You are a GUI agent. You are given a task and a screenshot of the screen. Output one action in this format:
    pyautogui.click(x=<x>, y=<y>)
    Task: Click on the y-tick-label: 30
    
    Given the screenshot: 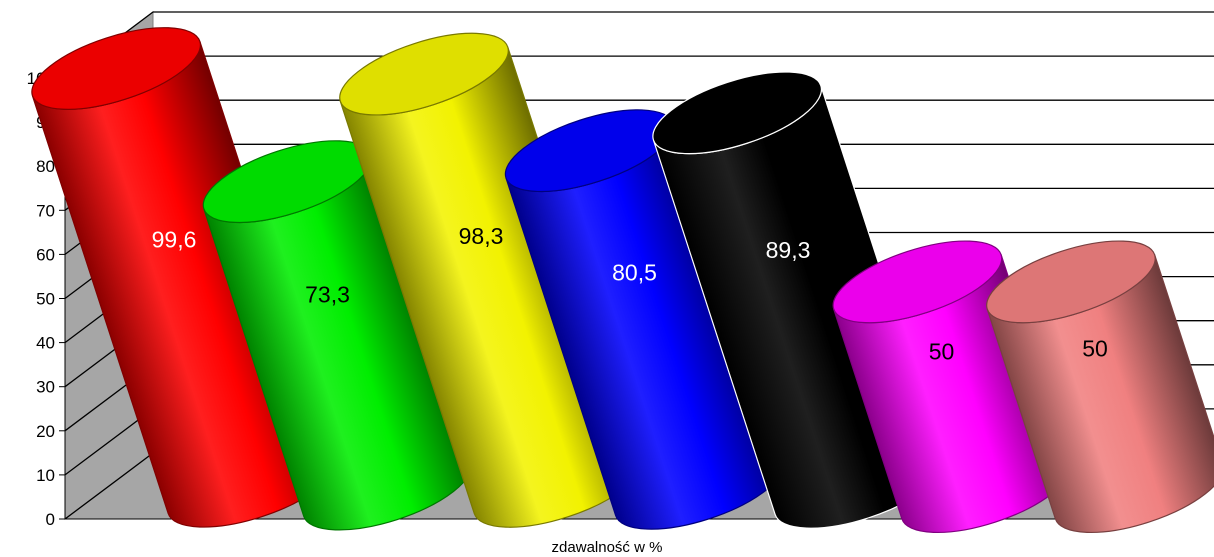 What is the action you would take?
    pyautogui.click(x=45, y=387)
    